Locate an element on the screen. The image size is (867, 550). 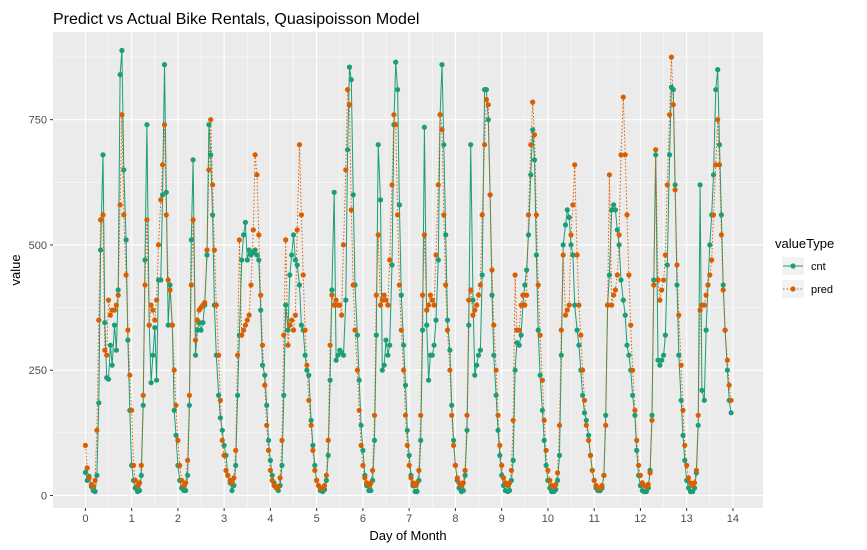
y-axis-title: value is located at coordinates (15, 269).